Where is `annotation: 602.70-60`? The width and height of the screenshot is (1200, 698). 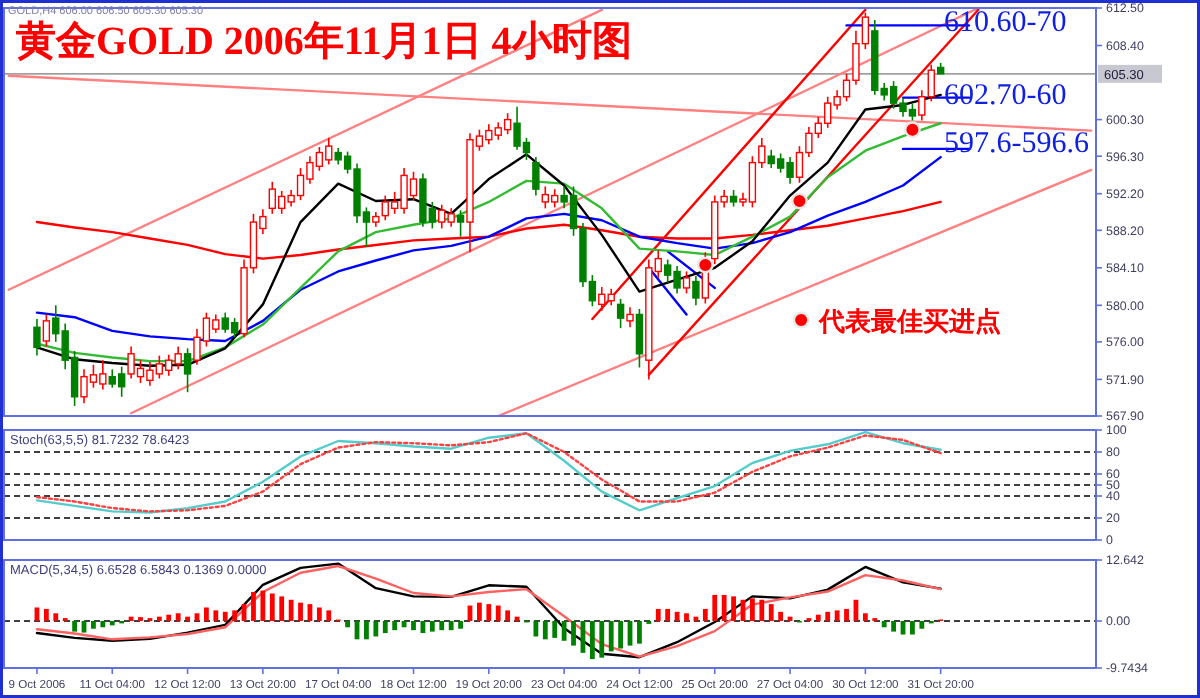 annotation: 602.70-60 is located at coordinates (1005, 96).